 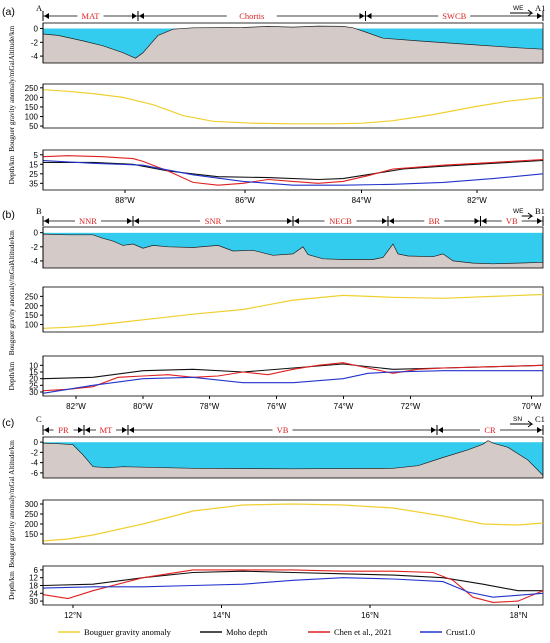 I want to click on y-tick-label: 20, so click(x=33, y=379).